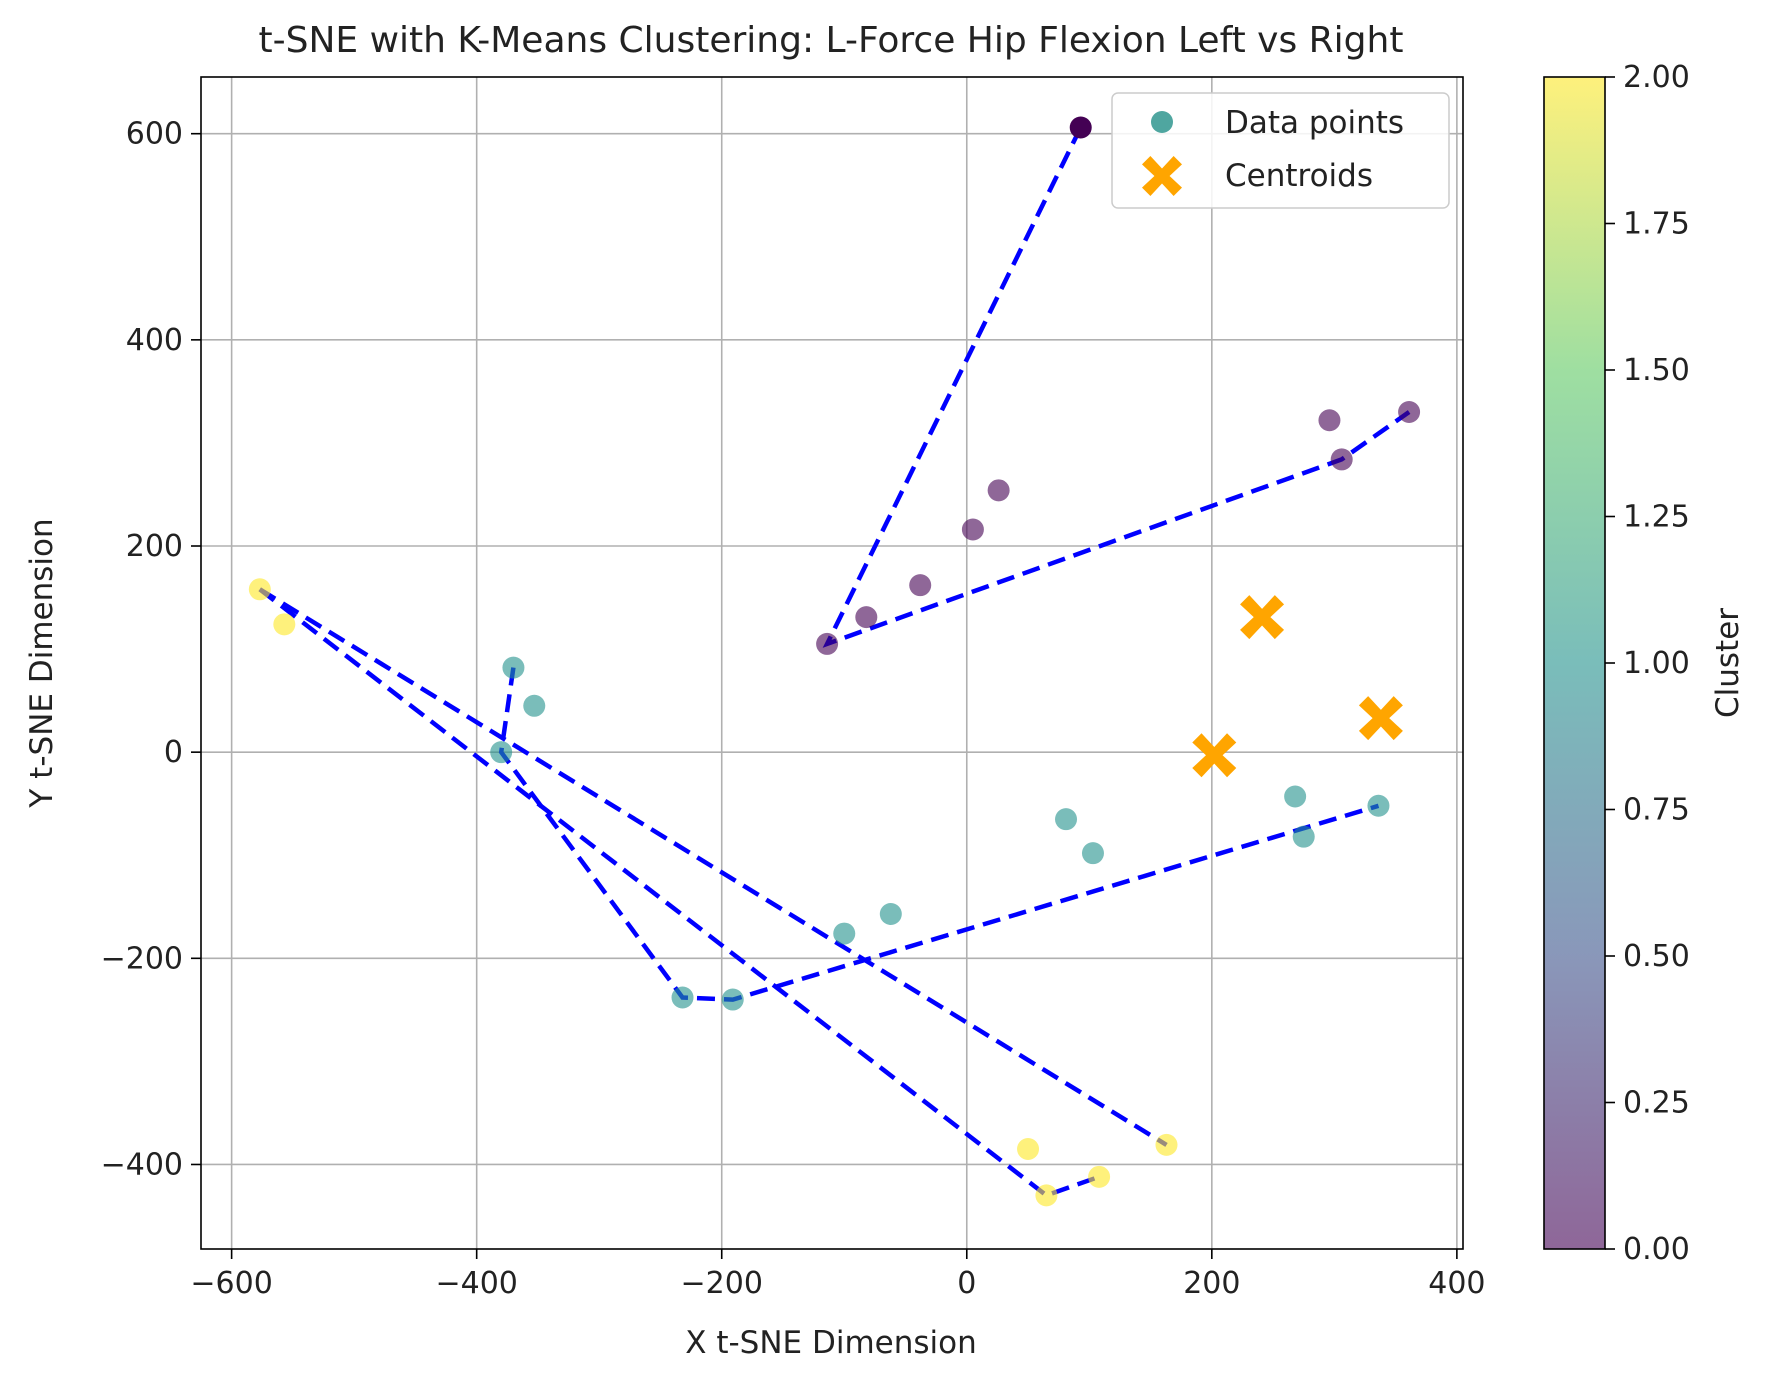 This screenshot has height=1379, width=1768. I want to click on colorbar-tick-label: 1.50, so click(1656, 370).